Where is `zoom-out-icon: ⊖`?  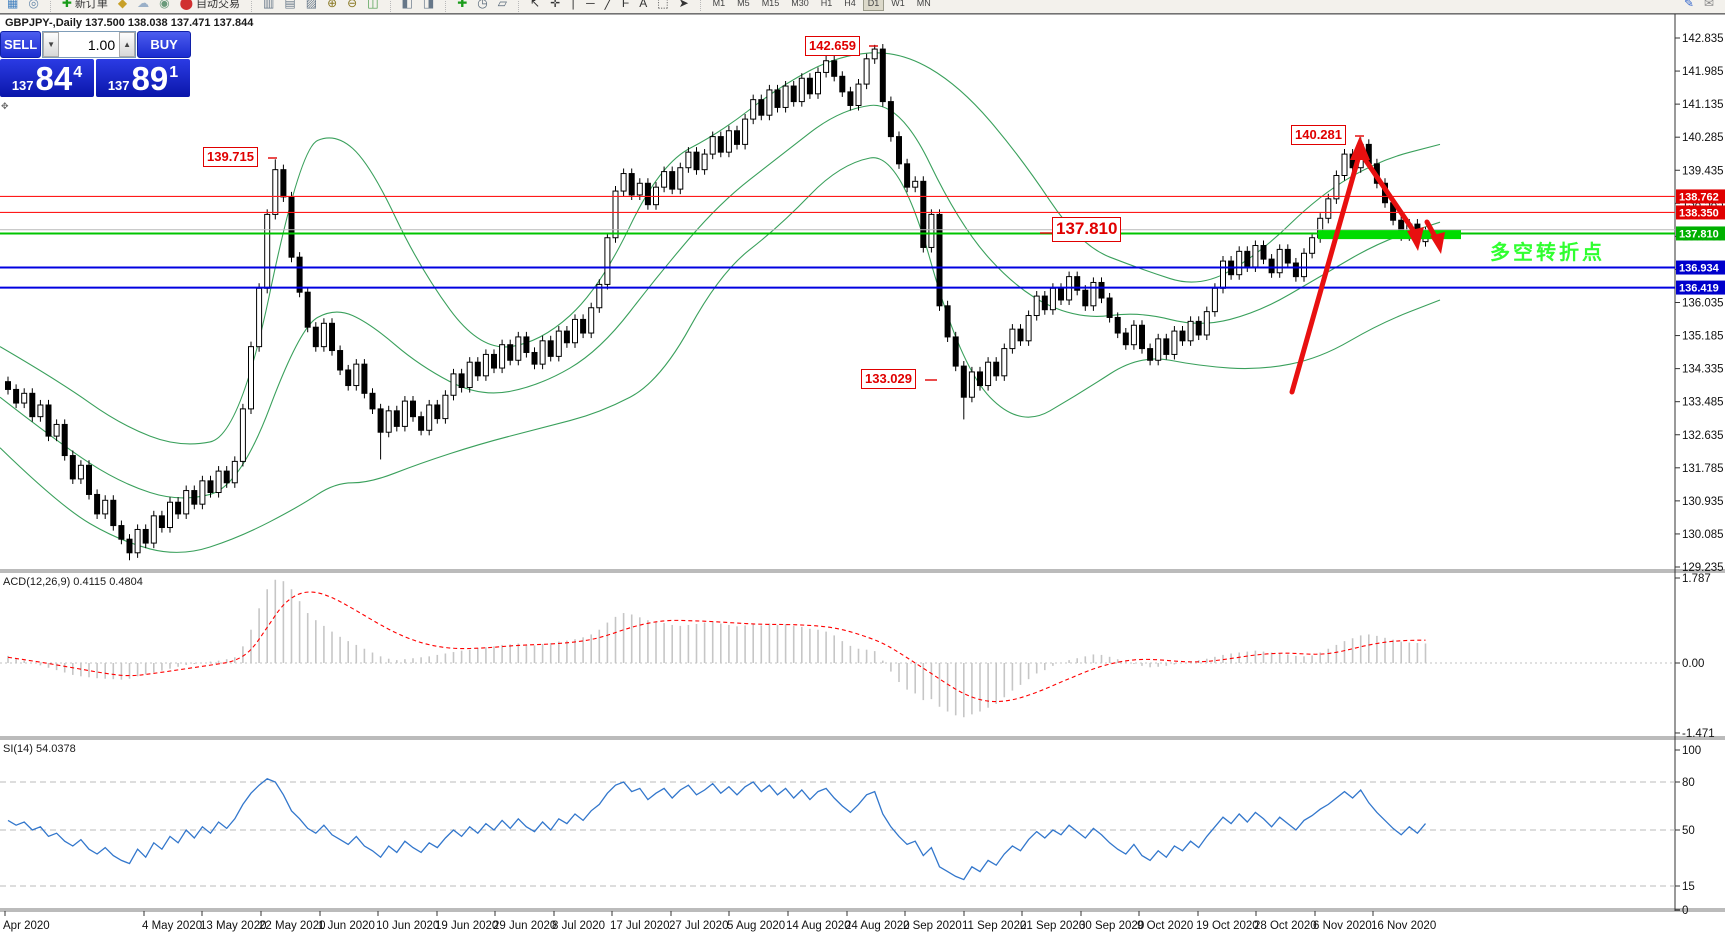 zoom-out-icon: ⊖ is located at coordinates (352, 6).